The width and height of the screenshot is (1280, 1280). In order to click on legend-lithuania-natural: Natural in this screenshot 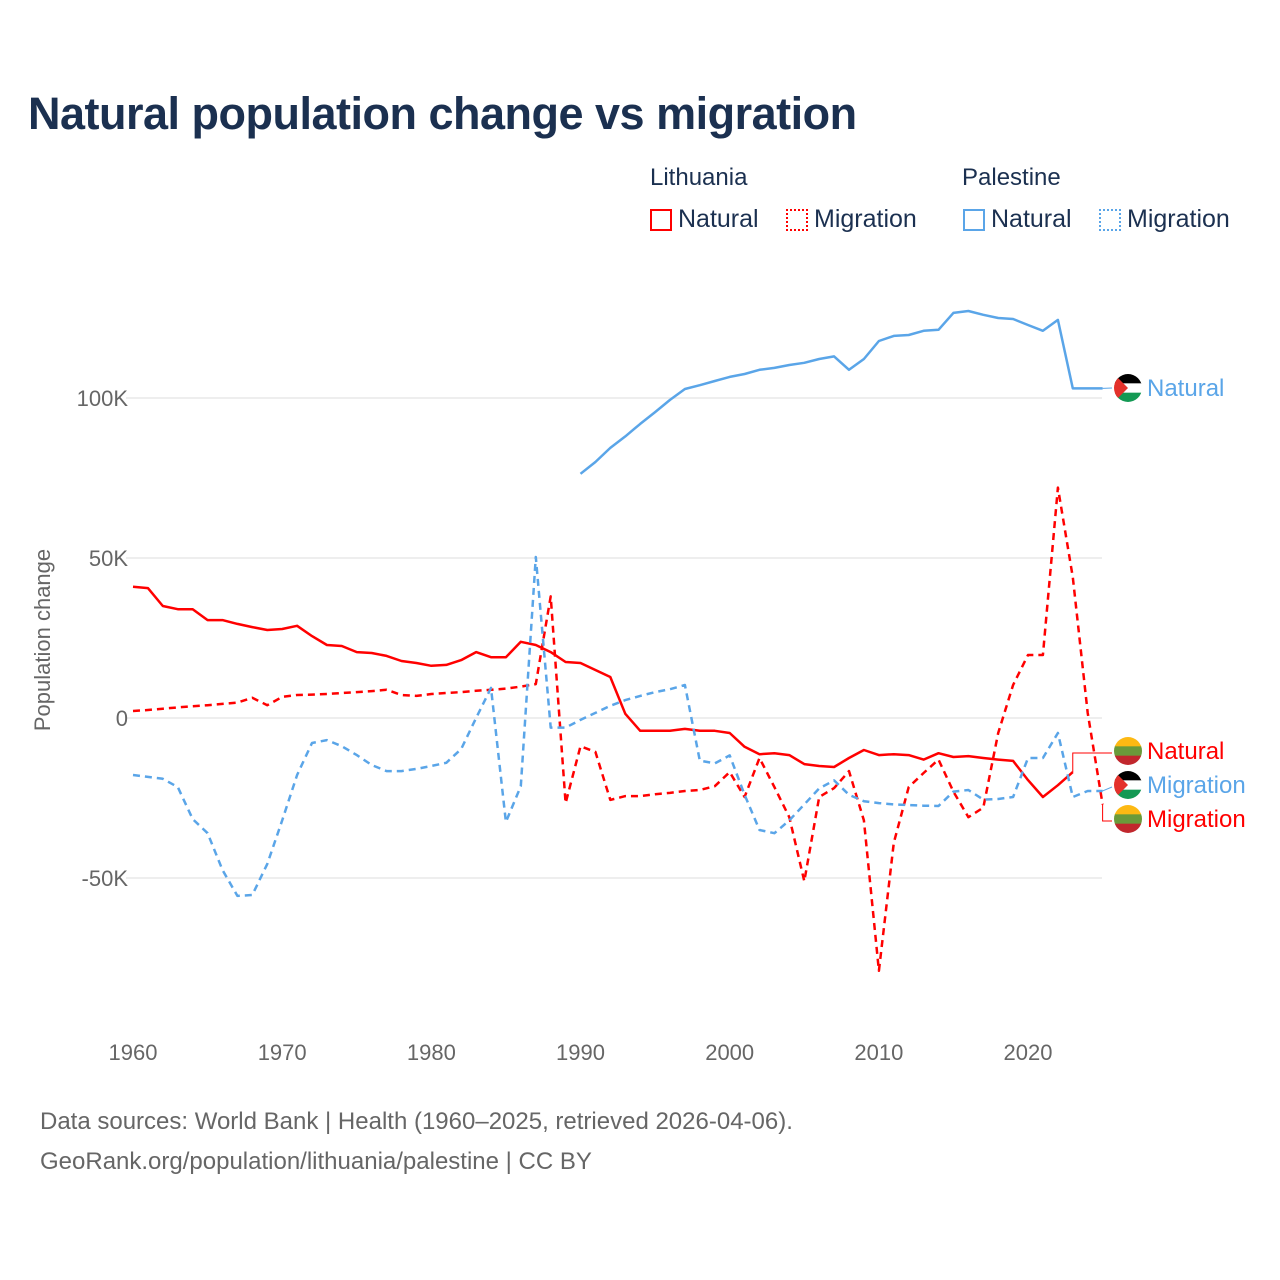, I will do `click(704, 219)`.